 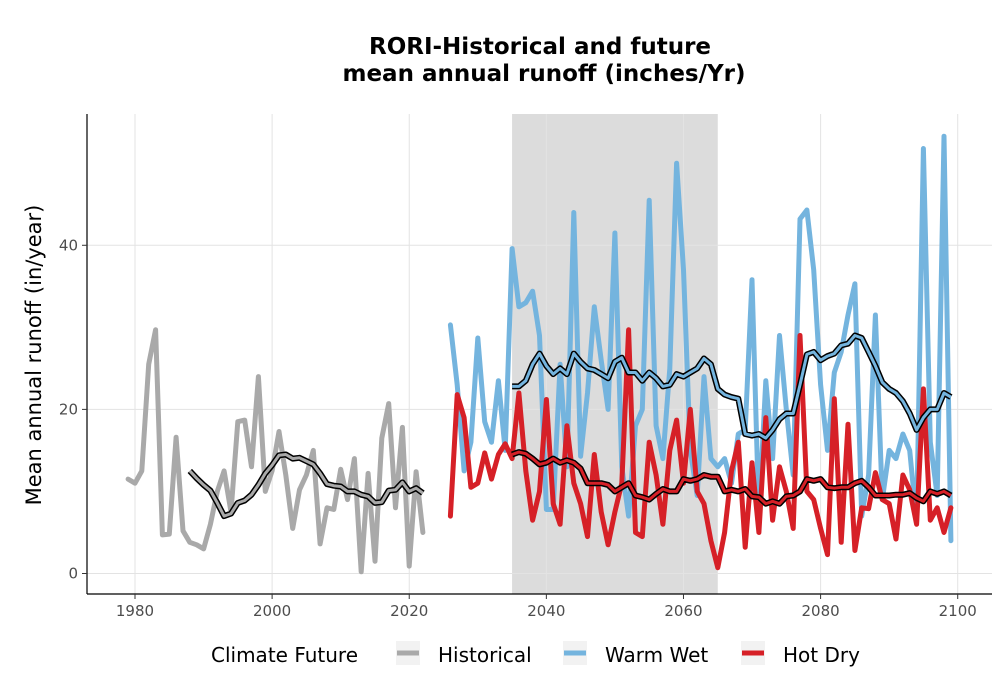 I want to click on y-axis-label: Mean annual runoff (in/year), so click(x=34, y=355).